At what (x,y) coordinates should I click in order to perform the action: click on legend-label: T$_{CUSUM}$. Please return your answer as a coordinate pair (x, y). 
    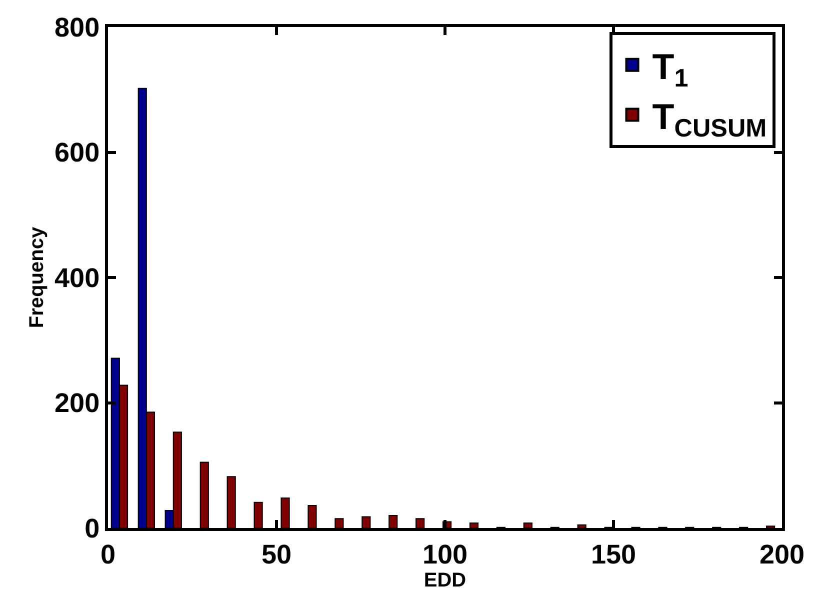
    Looking at the image, I should click on (709, 119).